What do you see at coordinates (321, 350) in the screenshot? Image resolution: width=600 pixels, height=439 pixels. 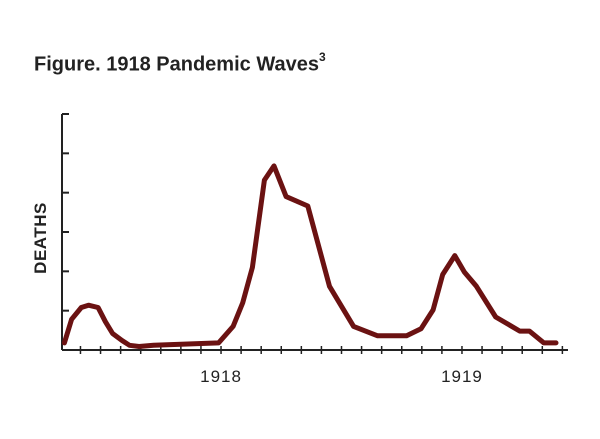 I see `x-ticks` at bounding box center [321, 350].